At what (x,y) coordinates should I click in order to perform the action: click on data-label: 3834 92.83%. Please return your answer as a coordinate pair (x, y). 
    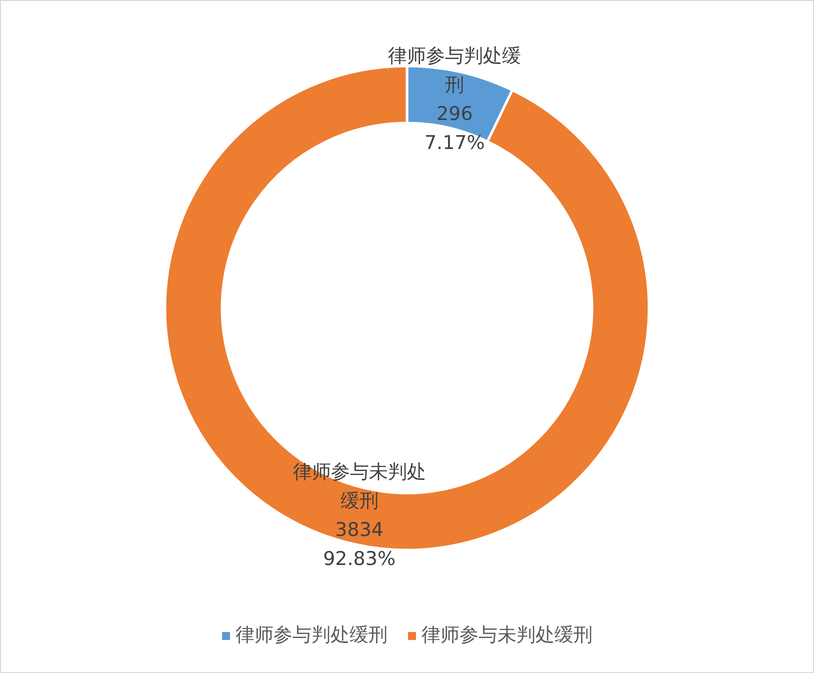
    Looking at the image, I should click on (359, 545).